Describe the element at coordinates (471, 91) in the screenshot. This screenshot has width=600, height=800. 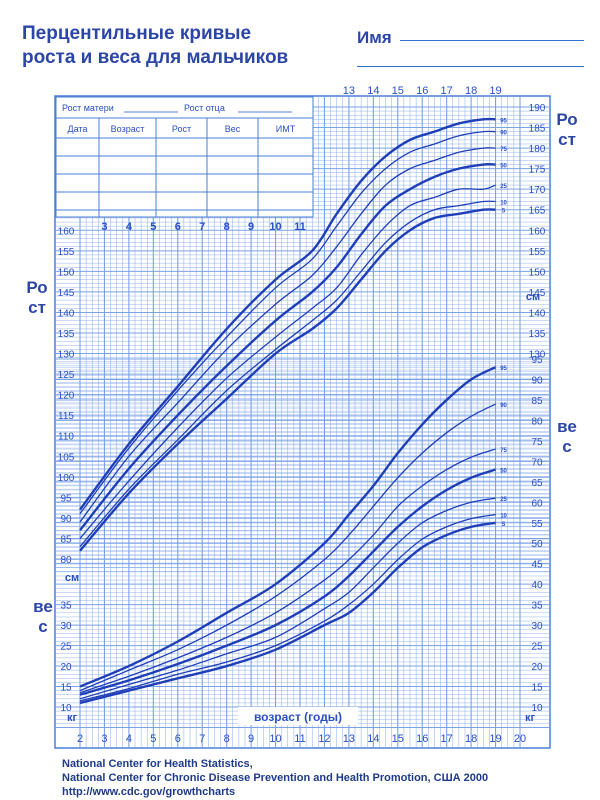
I see `age-tick-top: 18` at that location.